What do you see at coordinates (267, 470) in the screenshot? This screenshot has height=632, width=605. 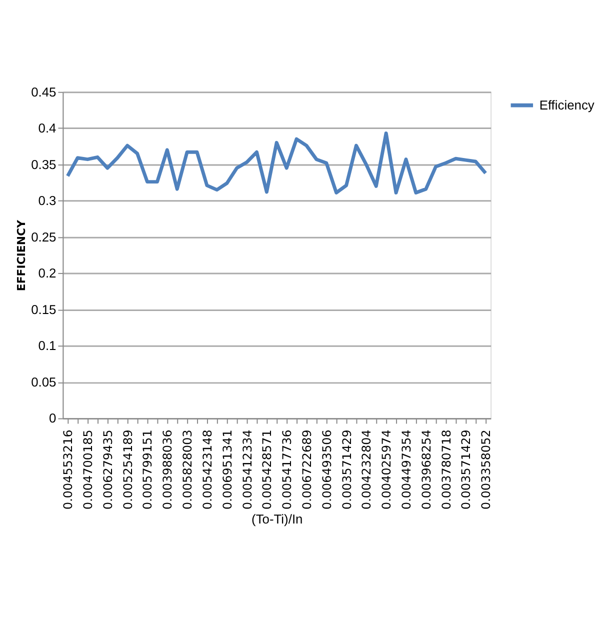 I see `x-tick-label: 0.005428571` at bounding box center [267, 470].